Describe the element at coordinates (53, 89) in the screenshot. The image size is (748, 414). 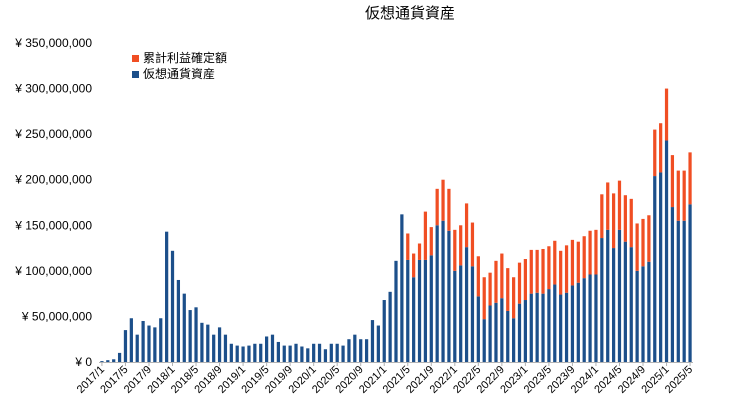
I see `y-tick-label: ¥ 300,000,000` at that location.